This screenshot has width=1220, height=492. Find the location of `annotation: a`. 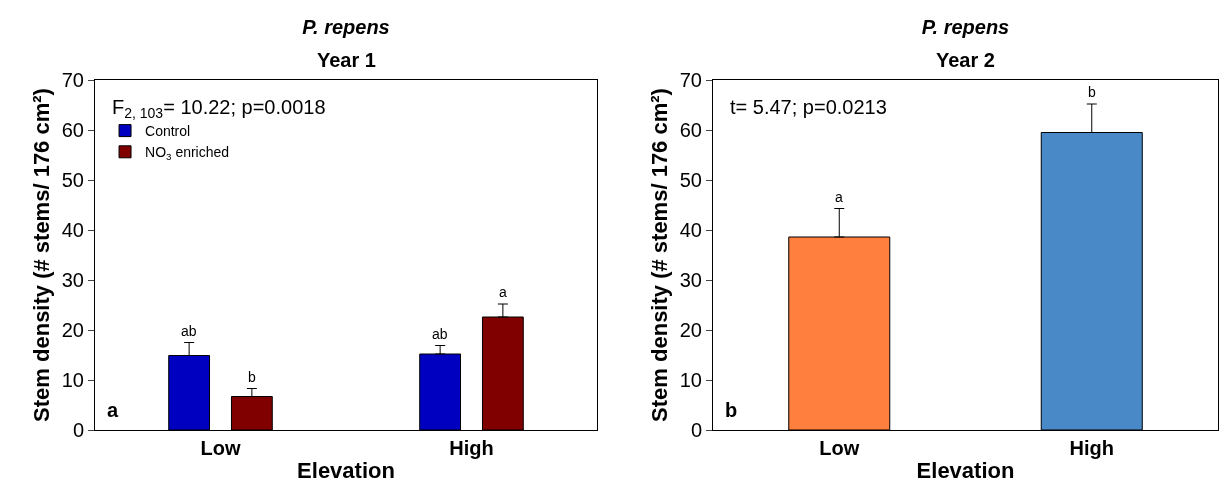

annotation: a is located at coordinates (113, 410).